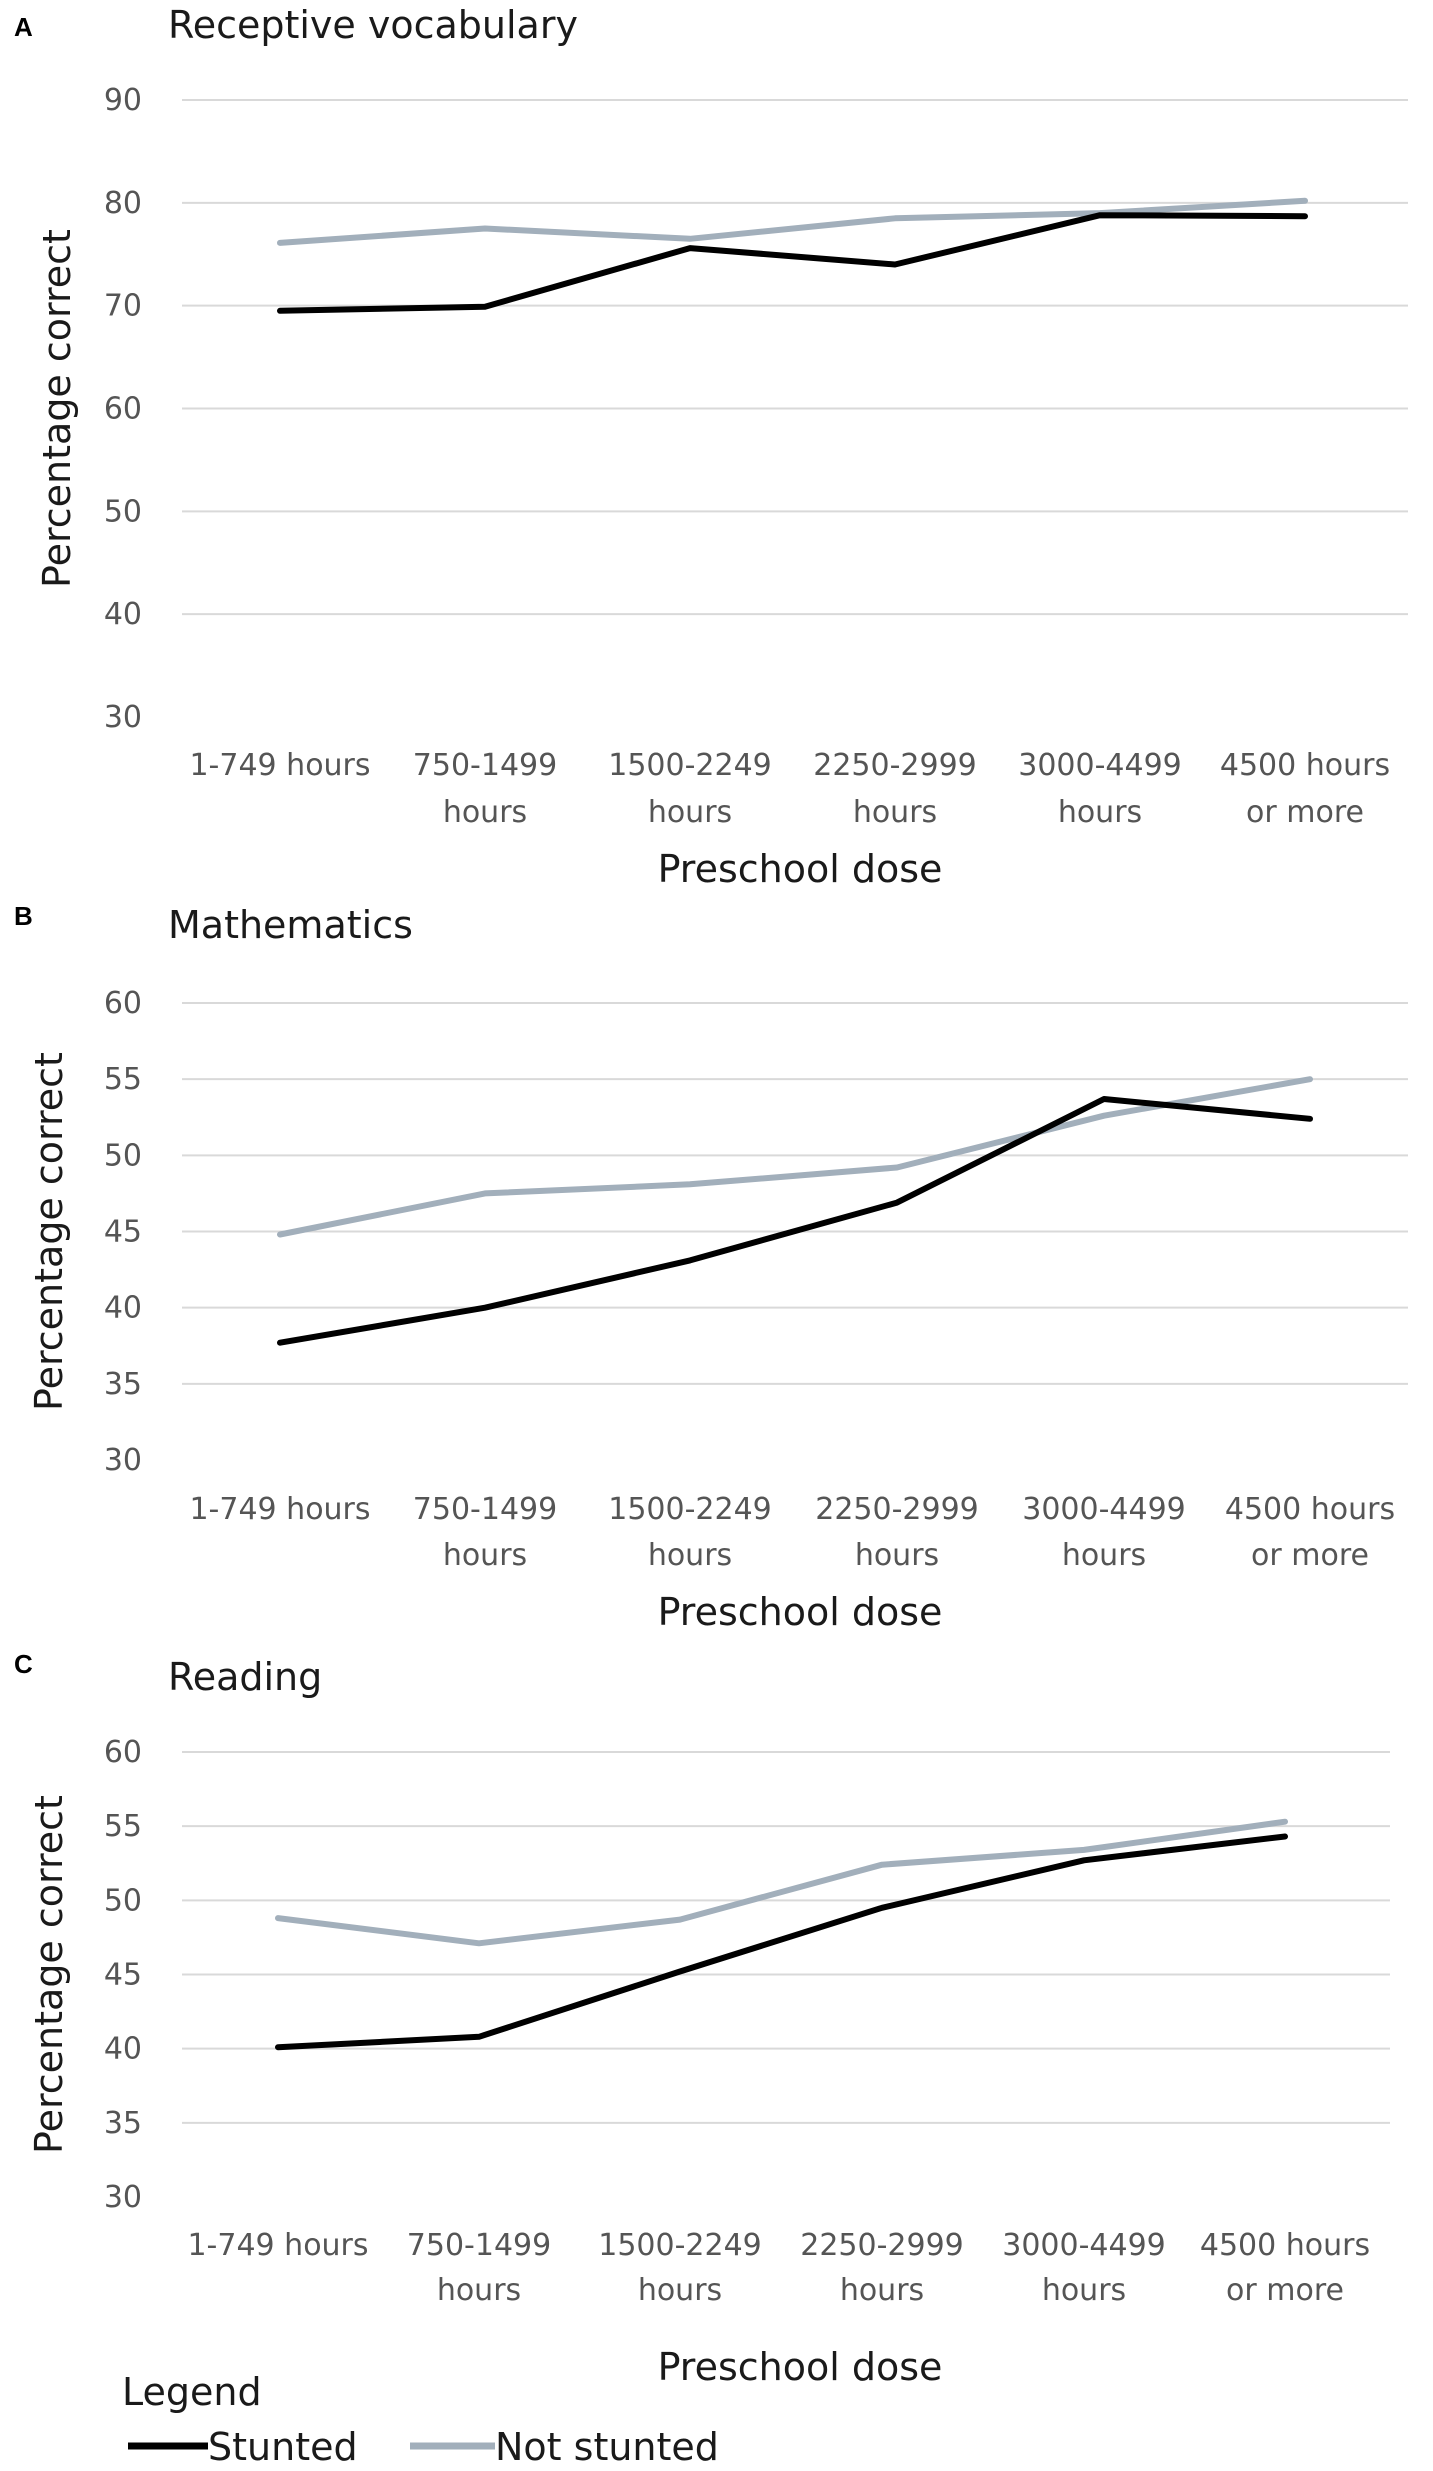  What do you see at coordinates (192, 2392) in the screenshot?
I see `legend-title: Legend` at bounding box center [192, 2392].